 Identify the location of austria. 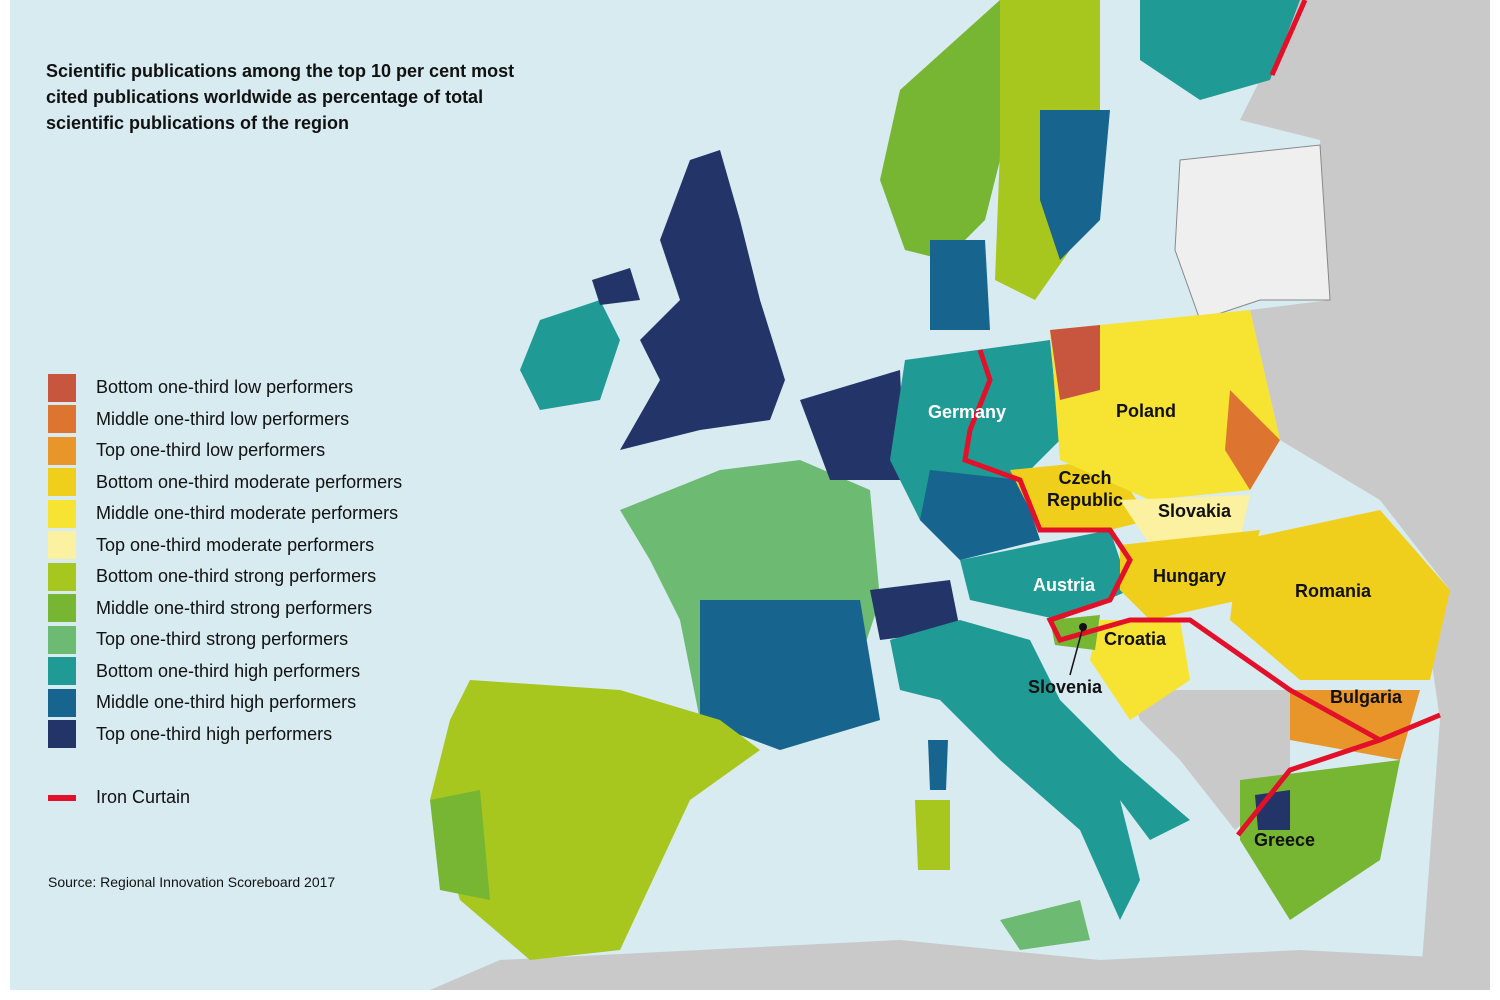
(1045, 575).